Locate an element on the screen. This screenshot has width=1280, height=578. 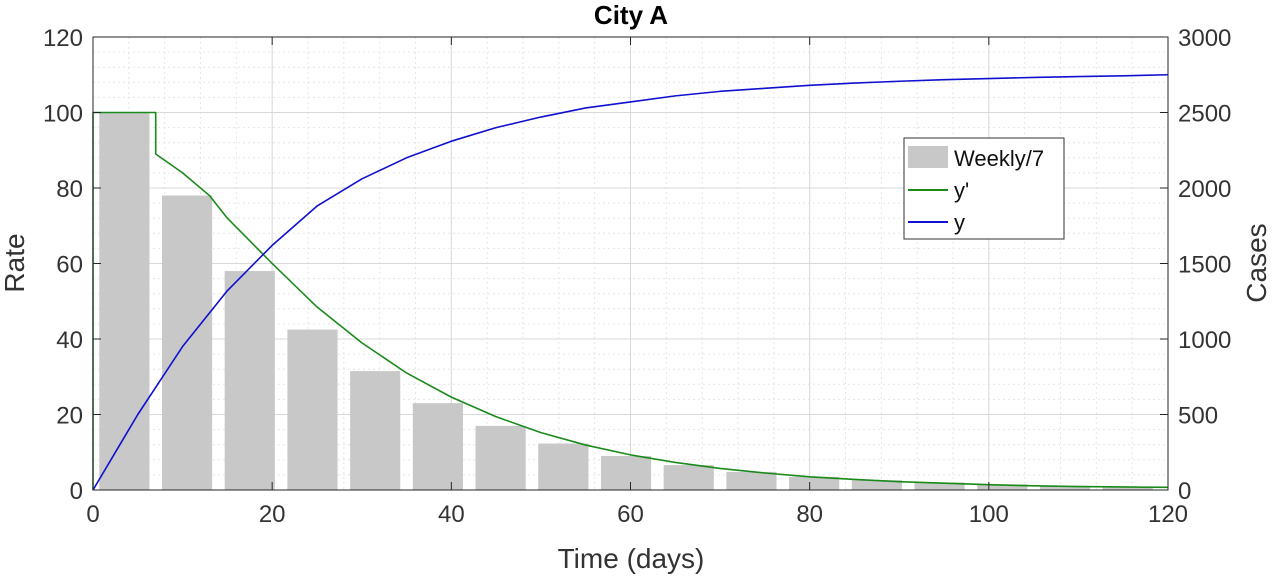
x-tick-label: 100 is located at coordinates (989, 514).